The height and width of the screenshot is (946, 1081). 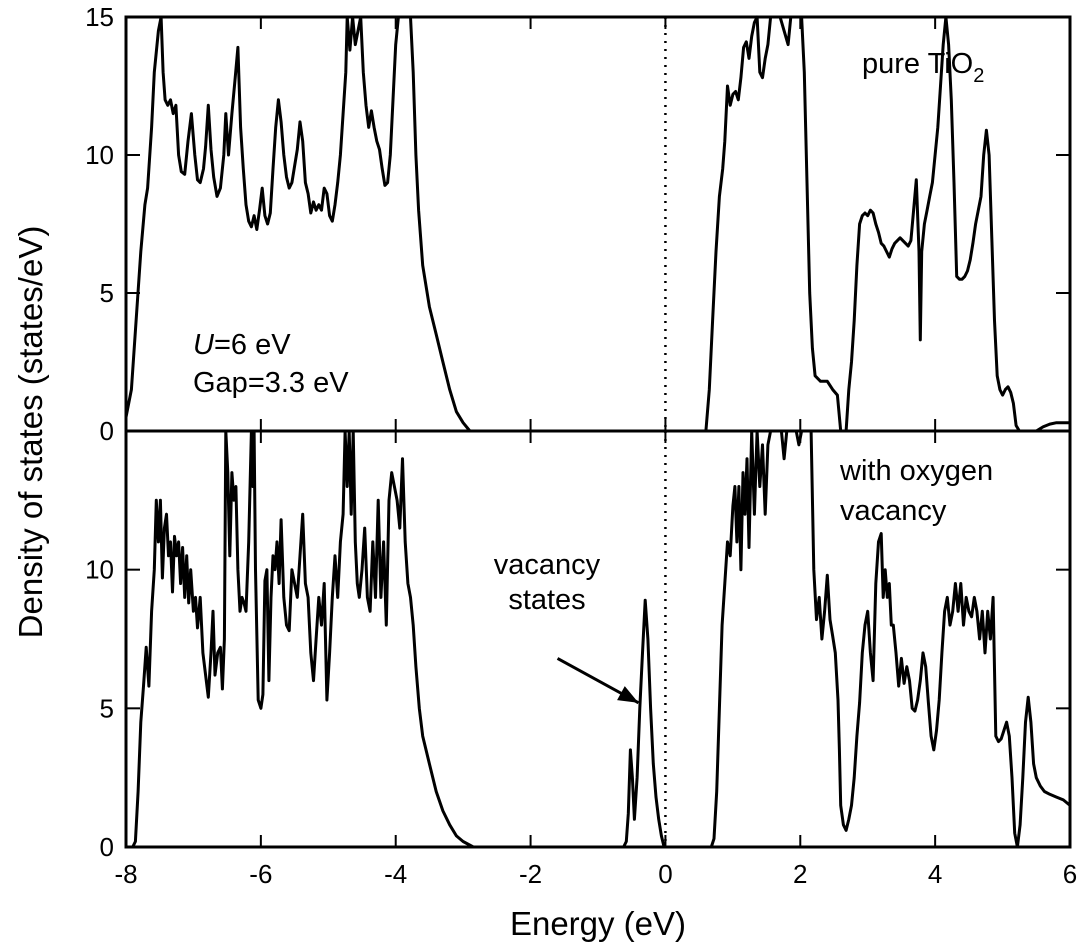 What do you see at coordinates (893, 511) in the screenshot?
I see `bottom-panel-title-line2: vacancy` at bounding box center [893, 511].